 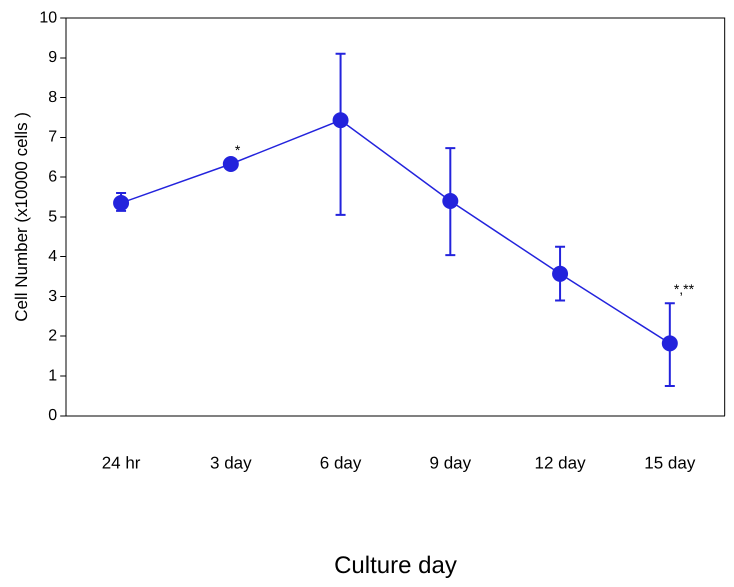 I want to click on y-tick-label: 4, so click(x=53, y=257).